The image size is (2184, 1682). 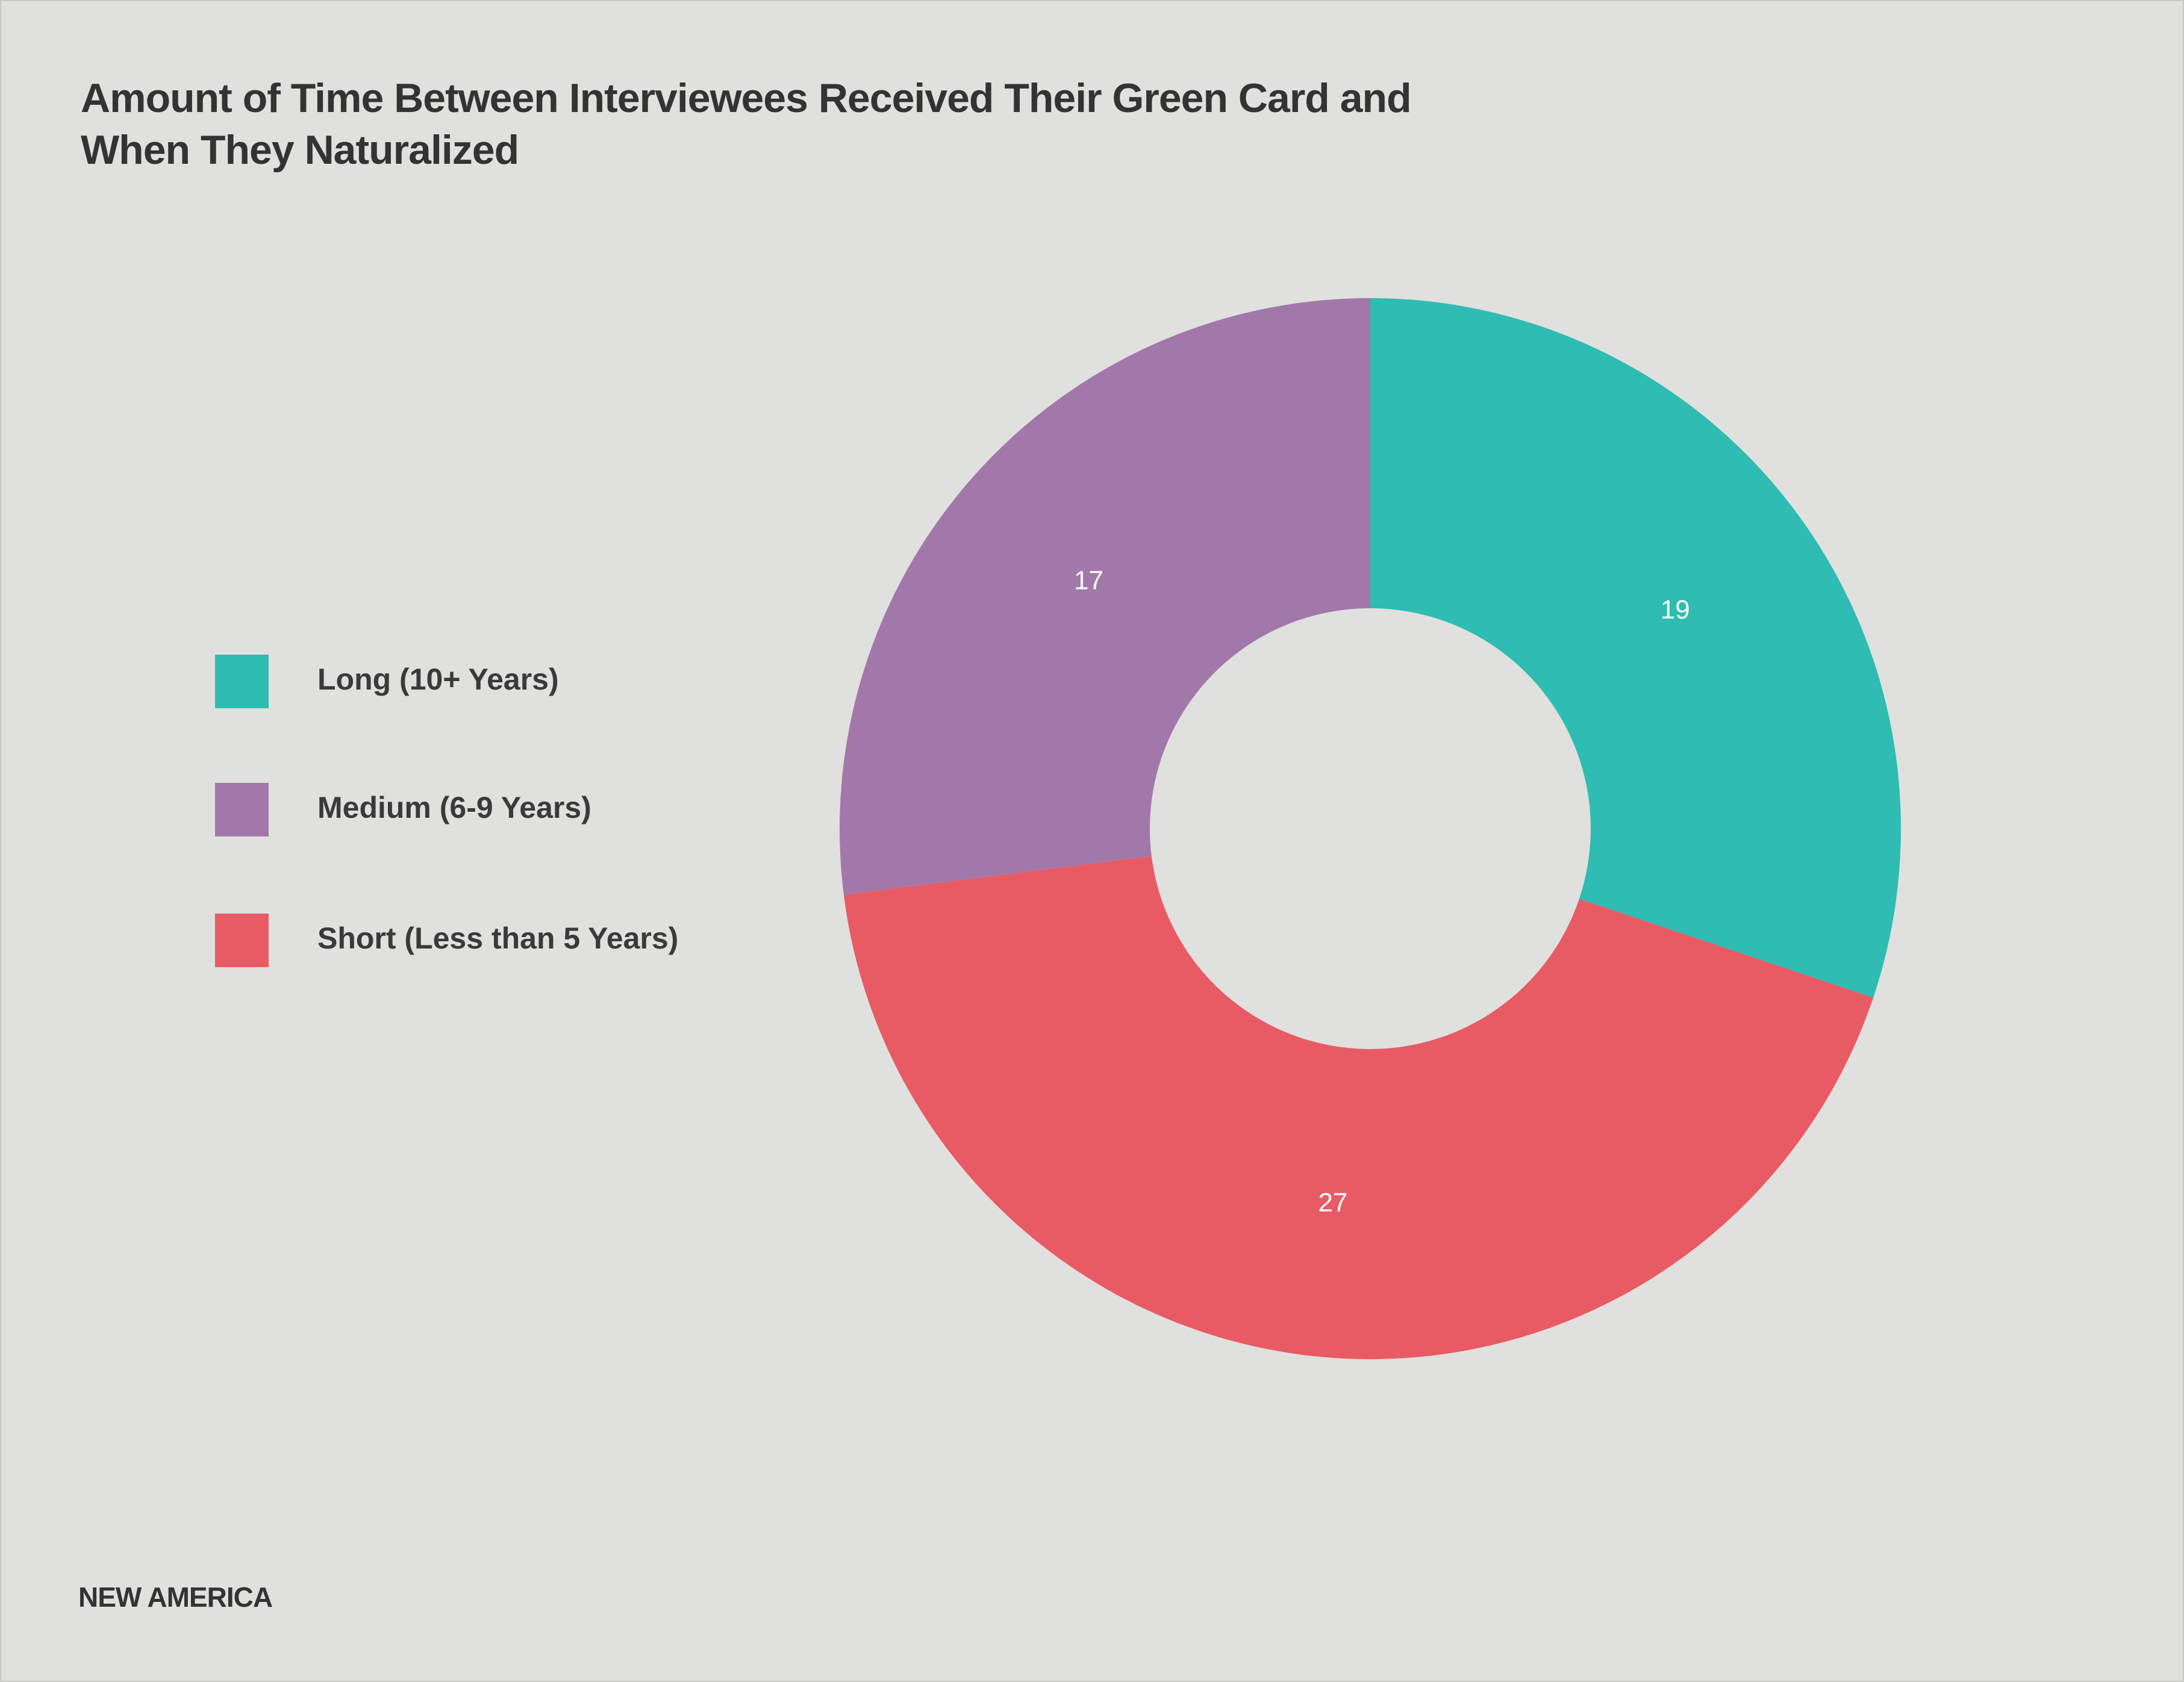 What do you see at coordinates (1105, 596) in the screenshot?
I see `donut-slice-medium` at bounding box center [1105, 596].